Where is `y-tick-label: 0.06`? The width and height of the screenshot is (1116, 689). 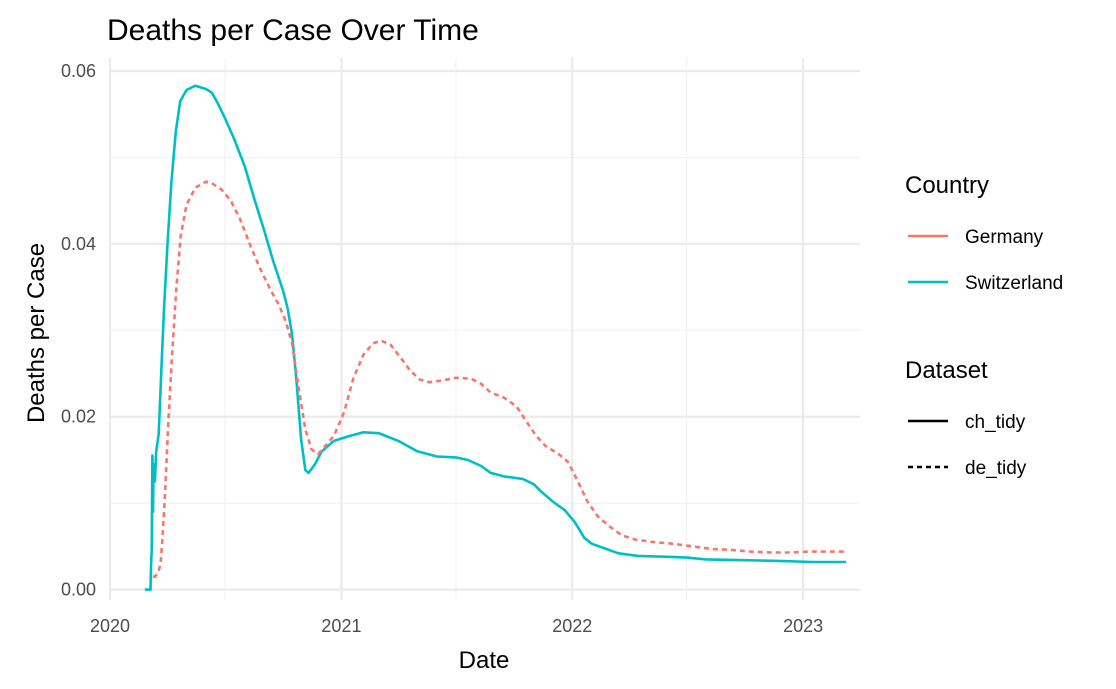
y-tick-label: 0.06 is located at coordinates (78, 71).